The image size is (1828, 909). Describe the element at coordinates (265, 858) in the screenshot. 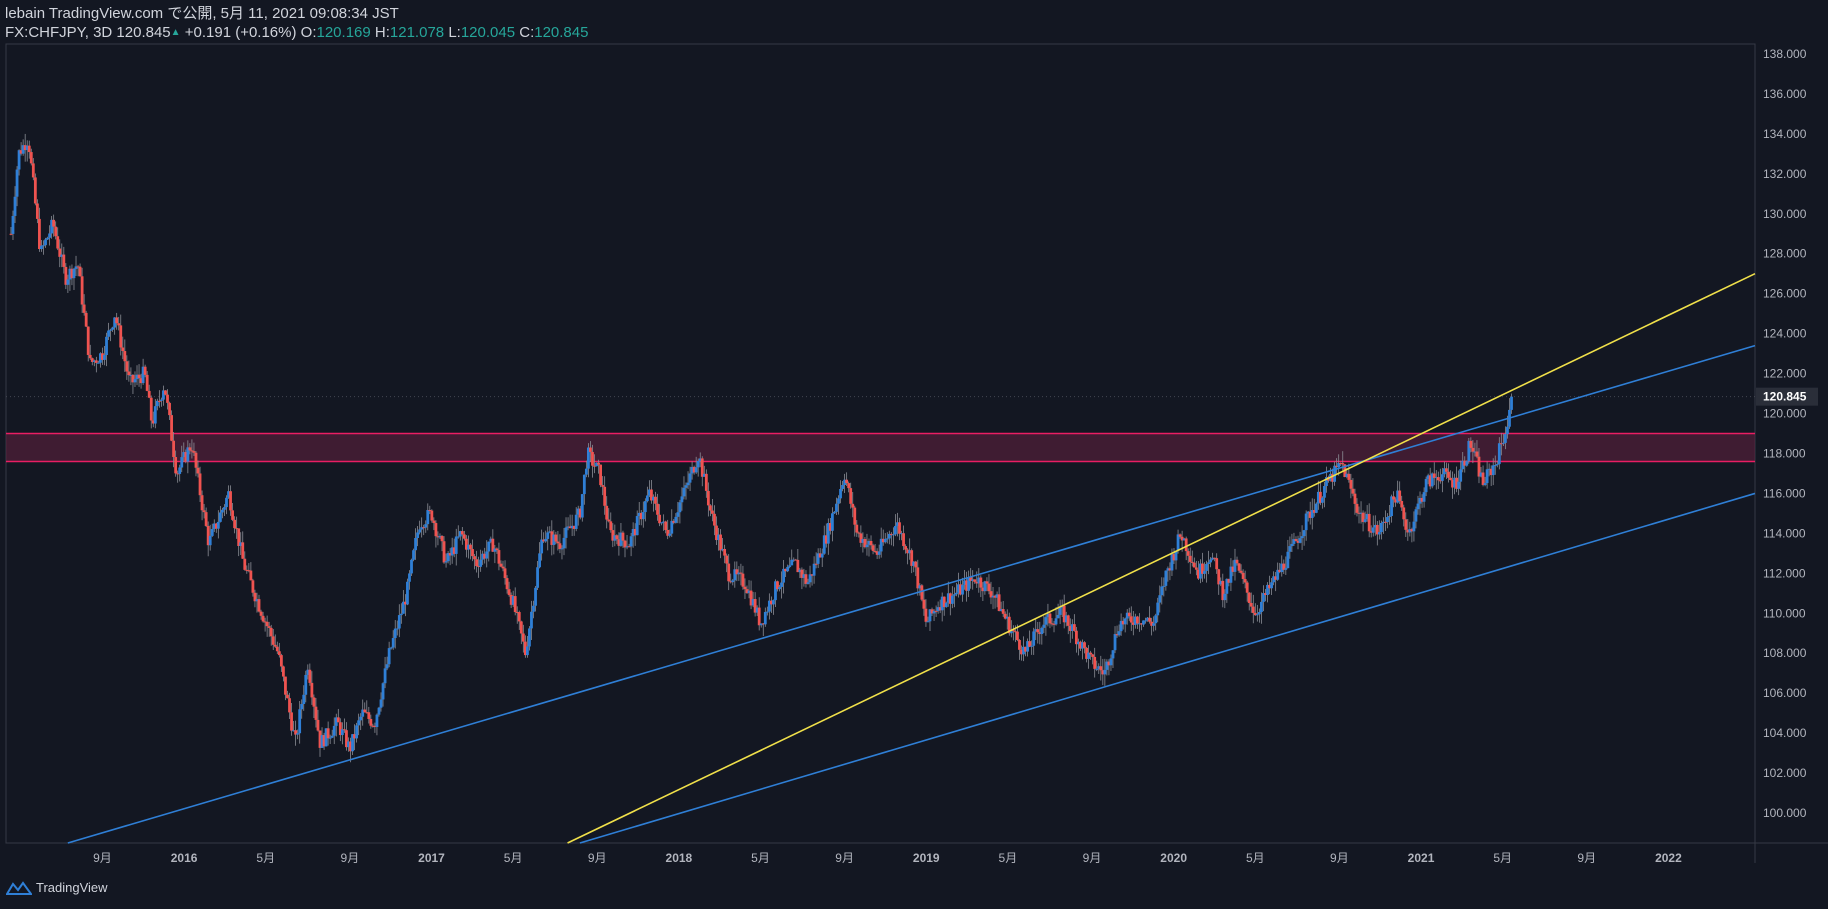

I see `time-tick-label: 5月` at that location.